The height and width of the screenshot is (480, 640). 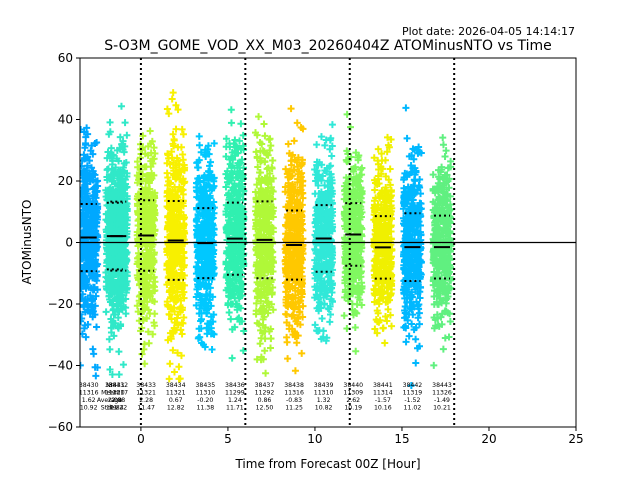 What do you see at coordinates (324, 233) in the screenshot?
I see `orbit-38439-points` at bounding box center [324, 233].